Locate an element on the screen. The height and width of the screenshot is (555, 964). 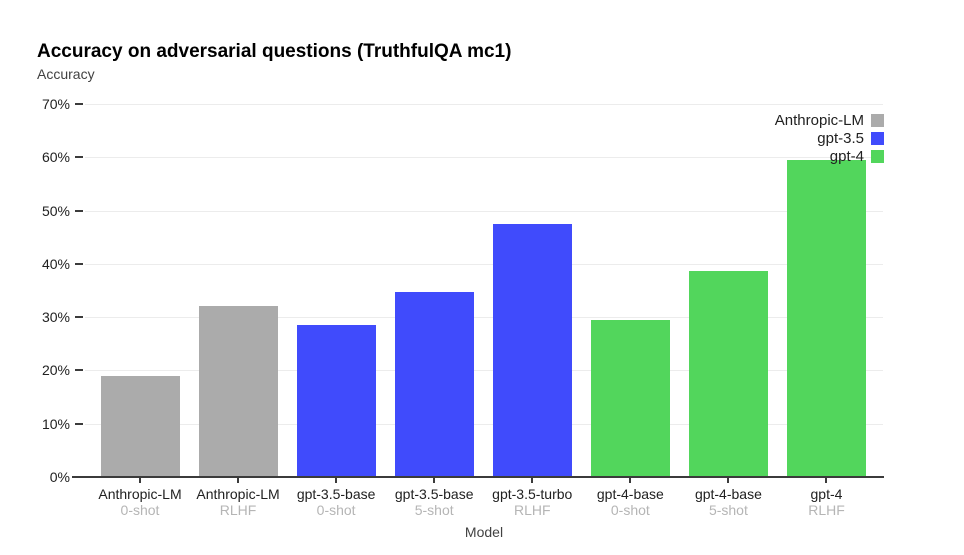
x-tick-label: gpt-3.5-base 5-shot is located at coordinates (434, 502).